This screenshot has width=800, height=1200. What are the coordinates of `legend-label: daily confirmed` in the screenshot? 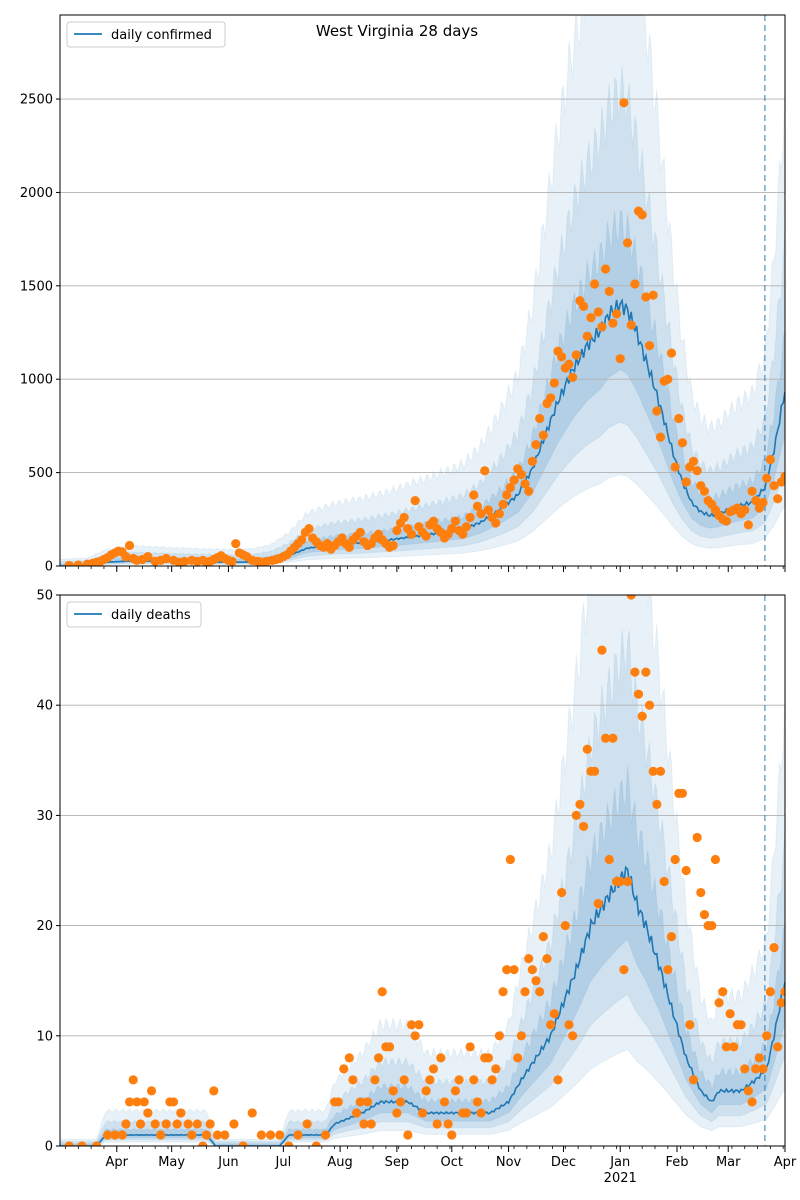 It's located at (161, 35).